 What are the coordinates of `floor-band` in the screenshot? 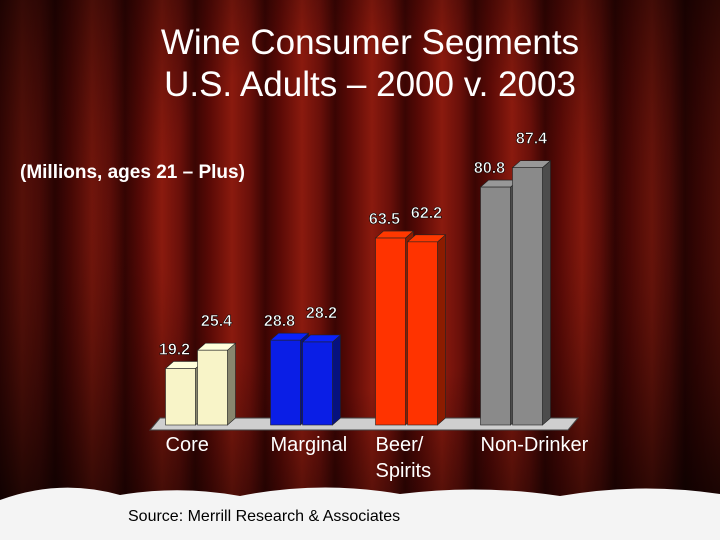 It's located at (360, 513).